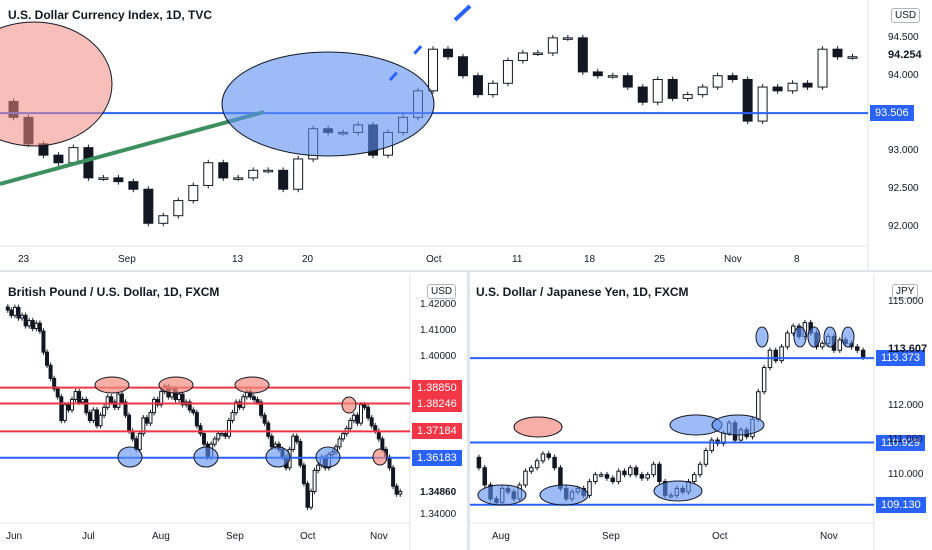 The width and height of the screenshot is (932, 550). I want to click on pane-divider-horizontal, so click(466, 271).